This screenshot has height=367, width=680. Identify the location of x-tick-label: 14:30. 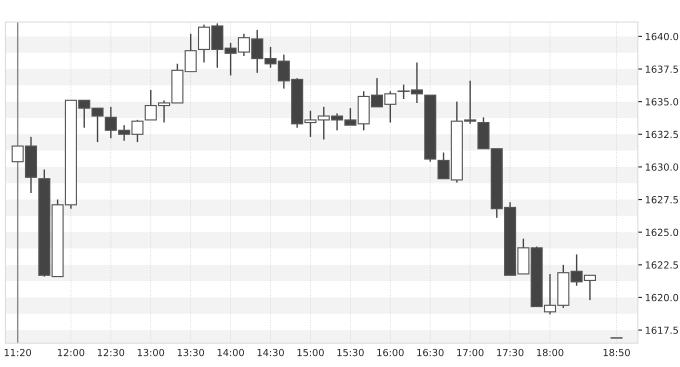
(271, 352).